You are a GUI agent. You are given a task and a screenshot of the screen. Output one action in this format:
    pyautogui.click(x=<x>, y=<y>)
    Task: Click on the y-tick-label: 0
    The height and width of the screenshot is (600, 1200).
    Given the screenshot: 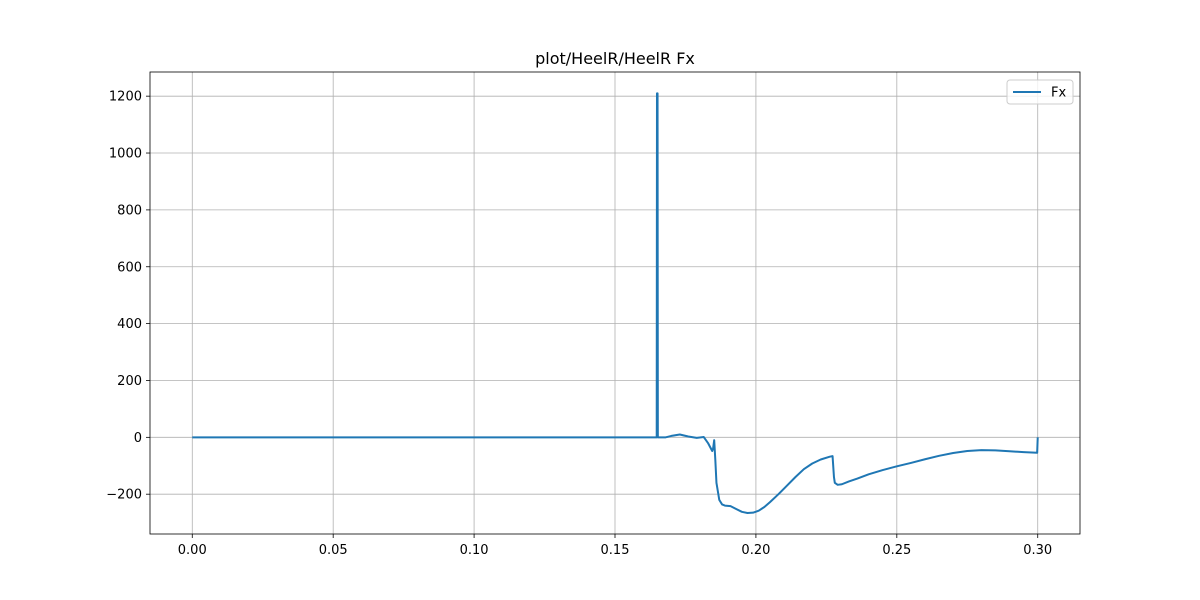 What is the action you would take?
    pyautogui.click(x=138, y=438)
    